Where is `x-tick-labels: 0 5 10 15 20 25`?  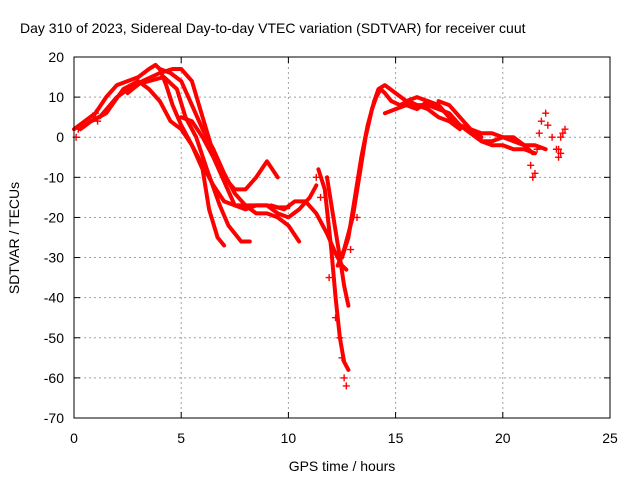 x-tick-labels: 0 5 10 15 20 25 is located at coordinates (344, 438).